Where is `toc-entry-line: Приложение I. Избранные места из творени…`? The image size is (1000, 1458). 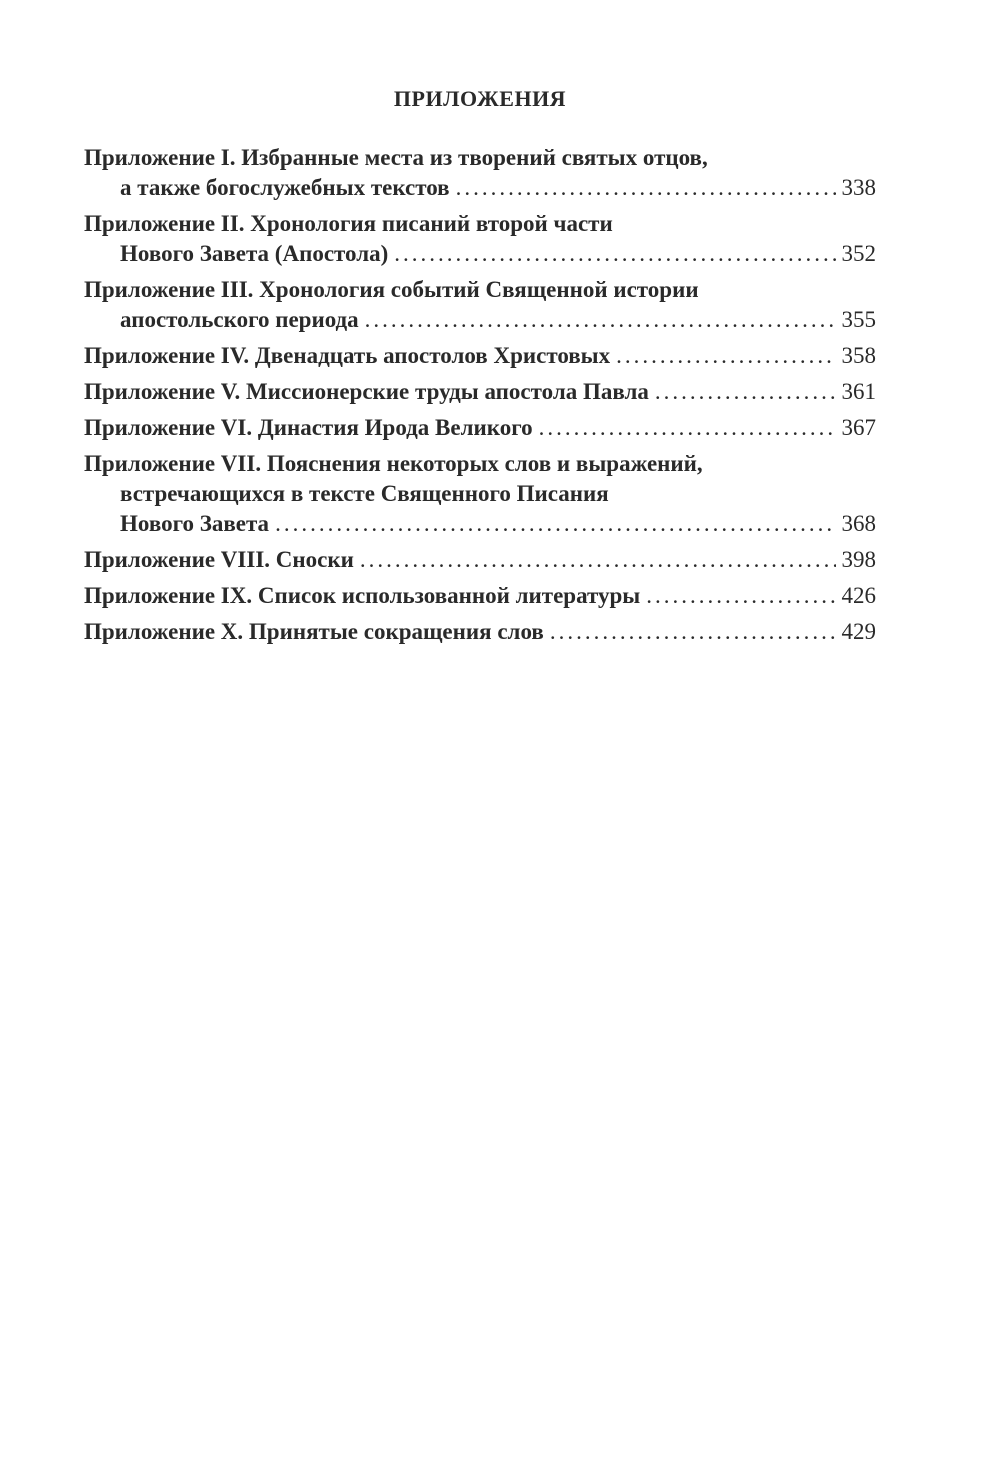
toc-entry-line: Приложение I. Избранные места из творени… is located at coordinates (480, 158).